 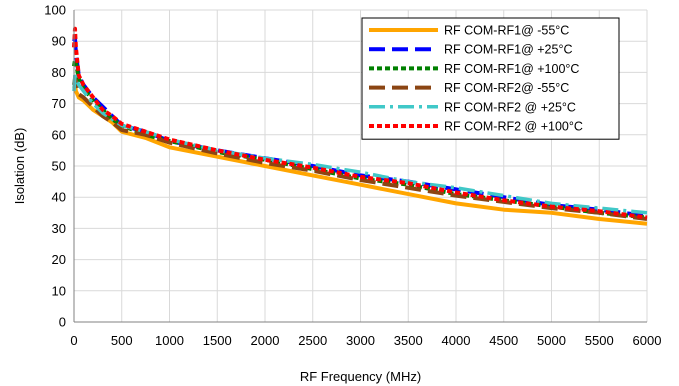 What do you see at coordinates (59, 103) in the screenshot?
I see `y-tick-label: 70` at bounding box center [59, 103].